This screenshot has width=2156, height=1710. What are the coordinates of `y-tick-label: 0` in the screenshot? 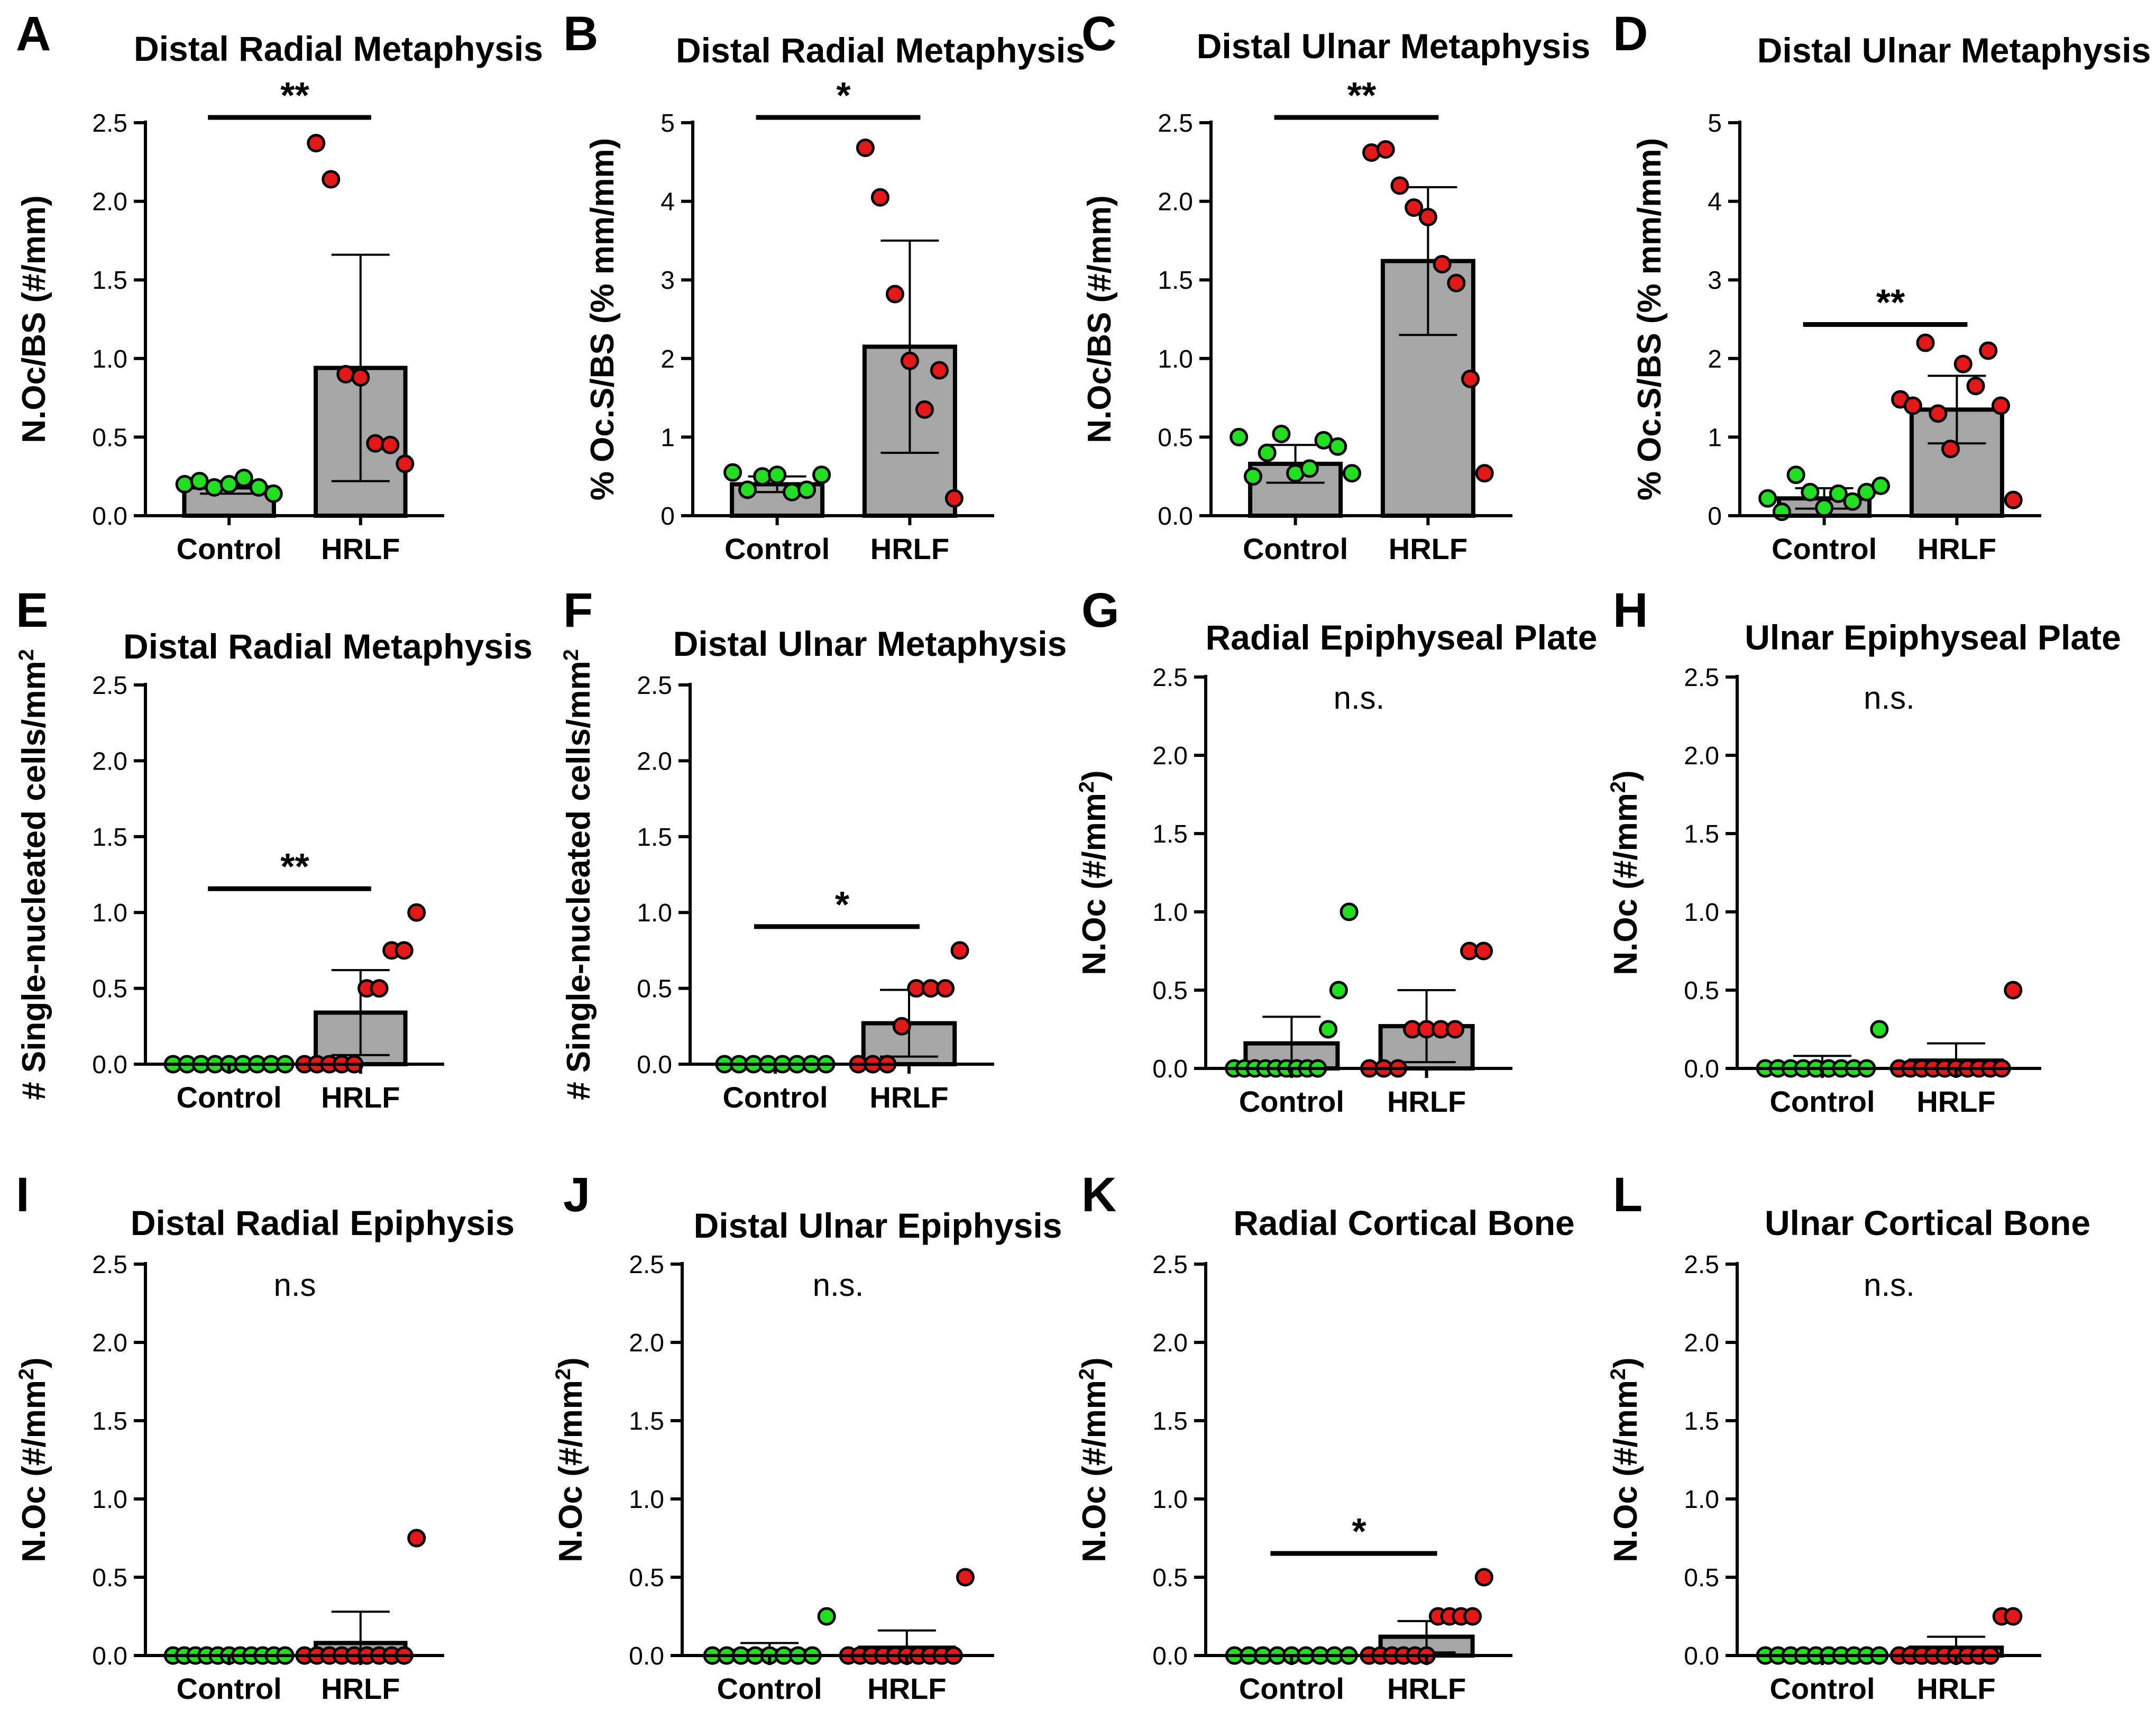 It's located at (667, 516).